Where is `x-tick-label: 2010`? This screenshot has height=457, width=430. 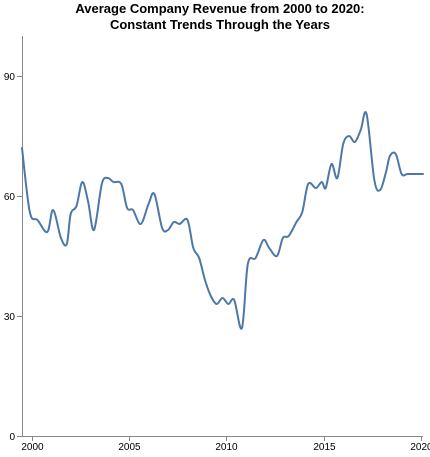
x-tick-label: 2010 is located at coordinates (226, 447).